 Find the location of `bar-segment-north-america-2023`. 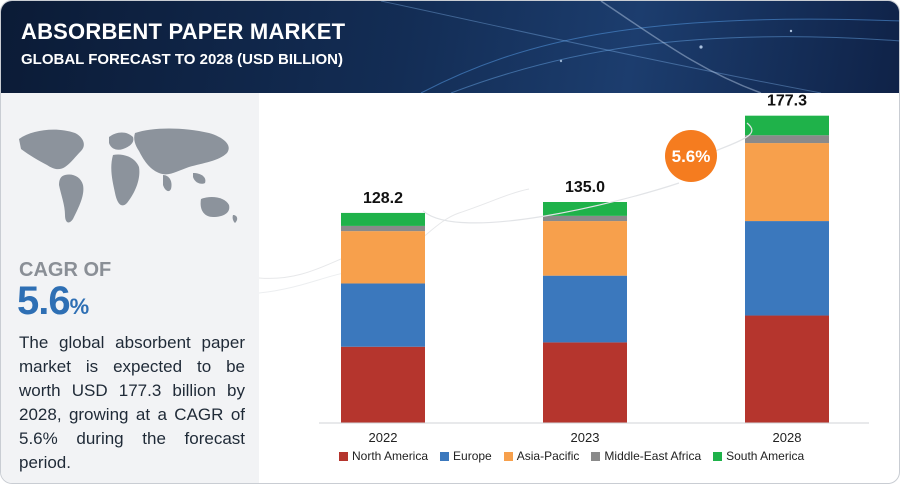

bar-segment-north-america-2023 is located at coordinates (585, 382).